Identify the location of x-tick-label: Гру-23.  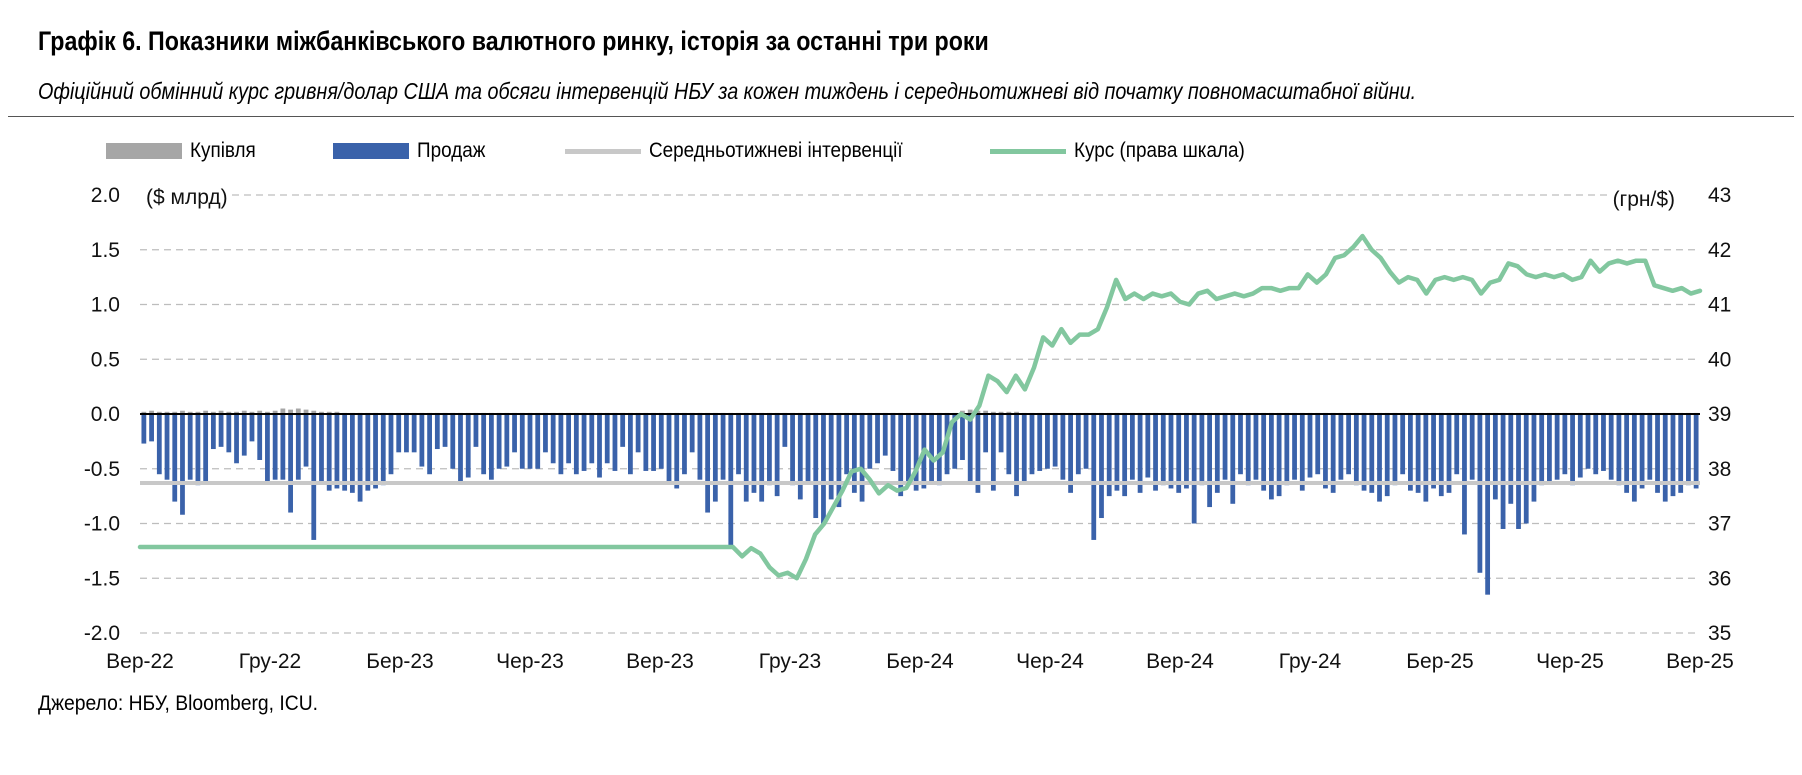
(790, 661).